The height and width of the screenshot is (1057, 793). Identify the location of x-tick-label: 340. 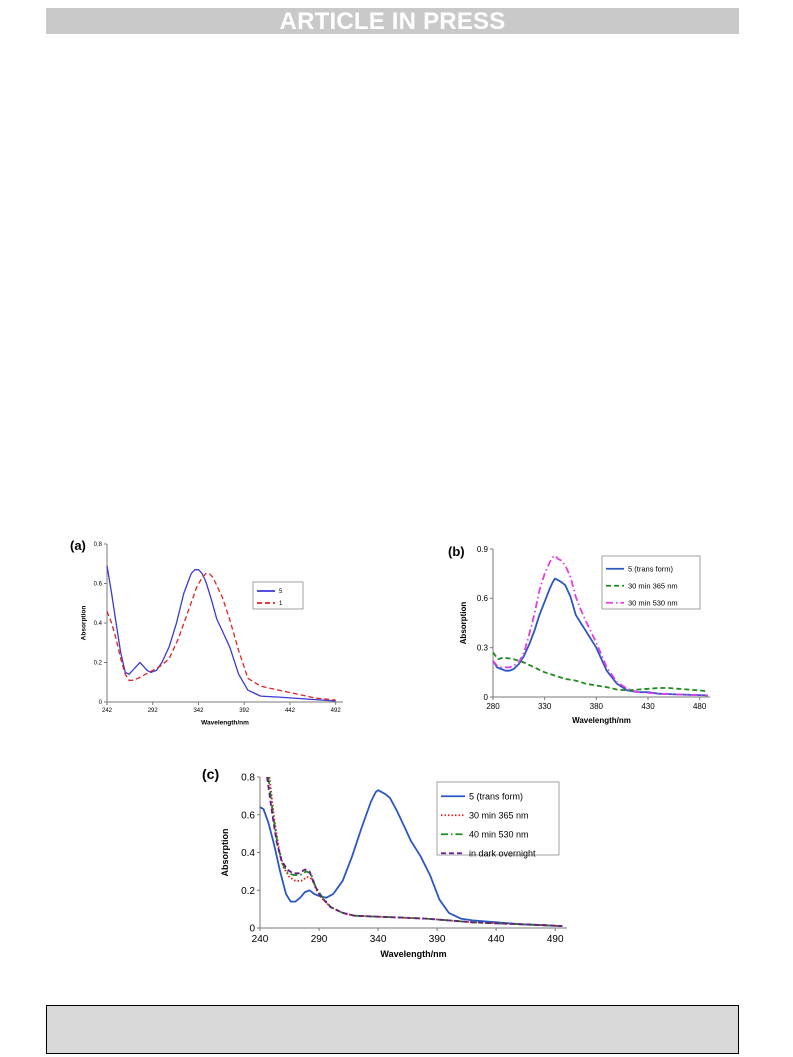
(378, 939).